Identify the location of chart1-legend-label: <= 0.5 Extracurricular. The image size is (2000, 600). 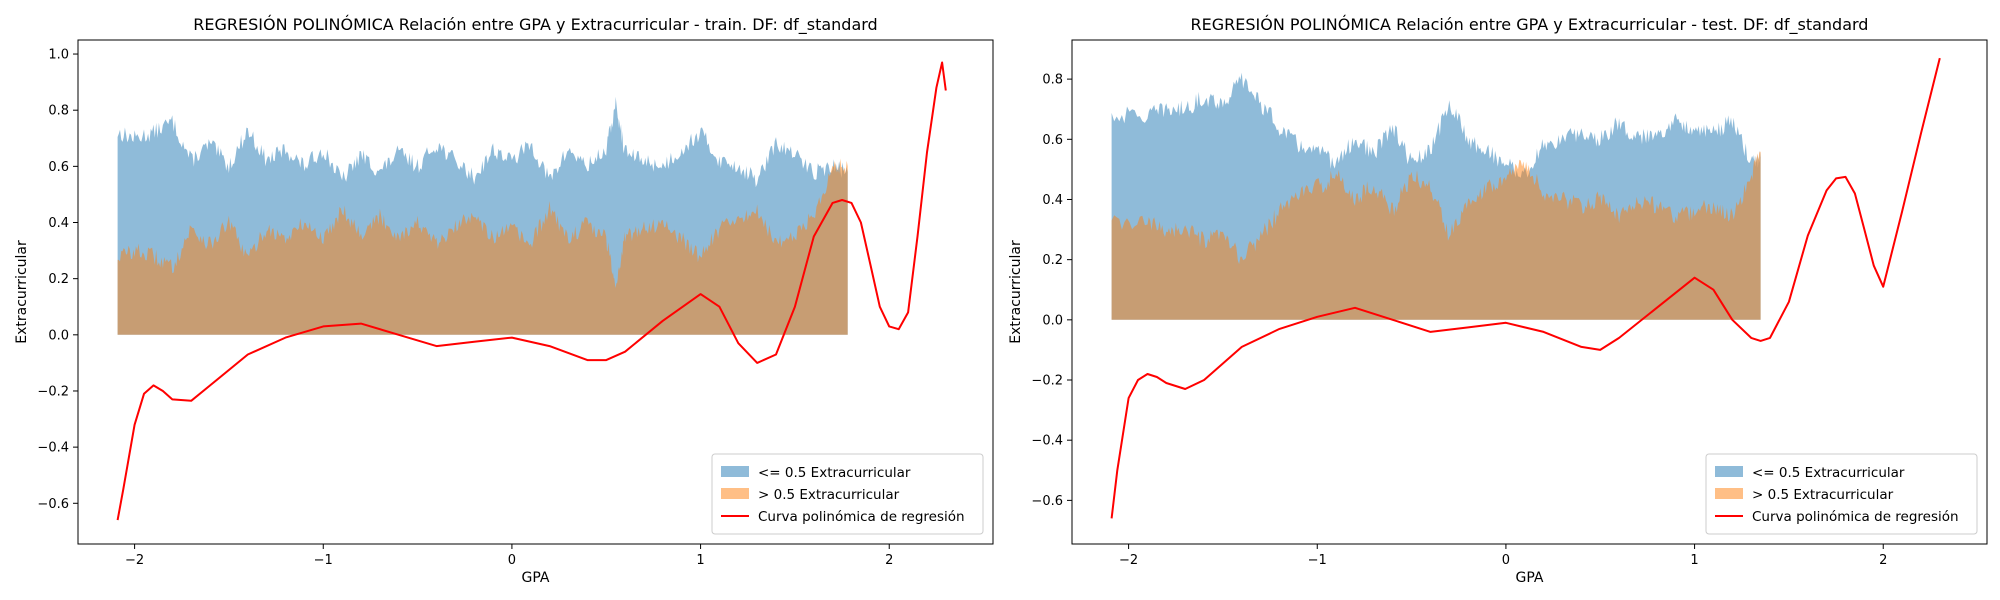
(1828, 473).